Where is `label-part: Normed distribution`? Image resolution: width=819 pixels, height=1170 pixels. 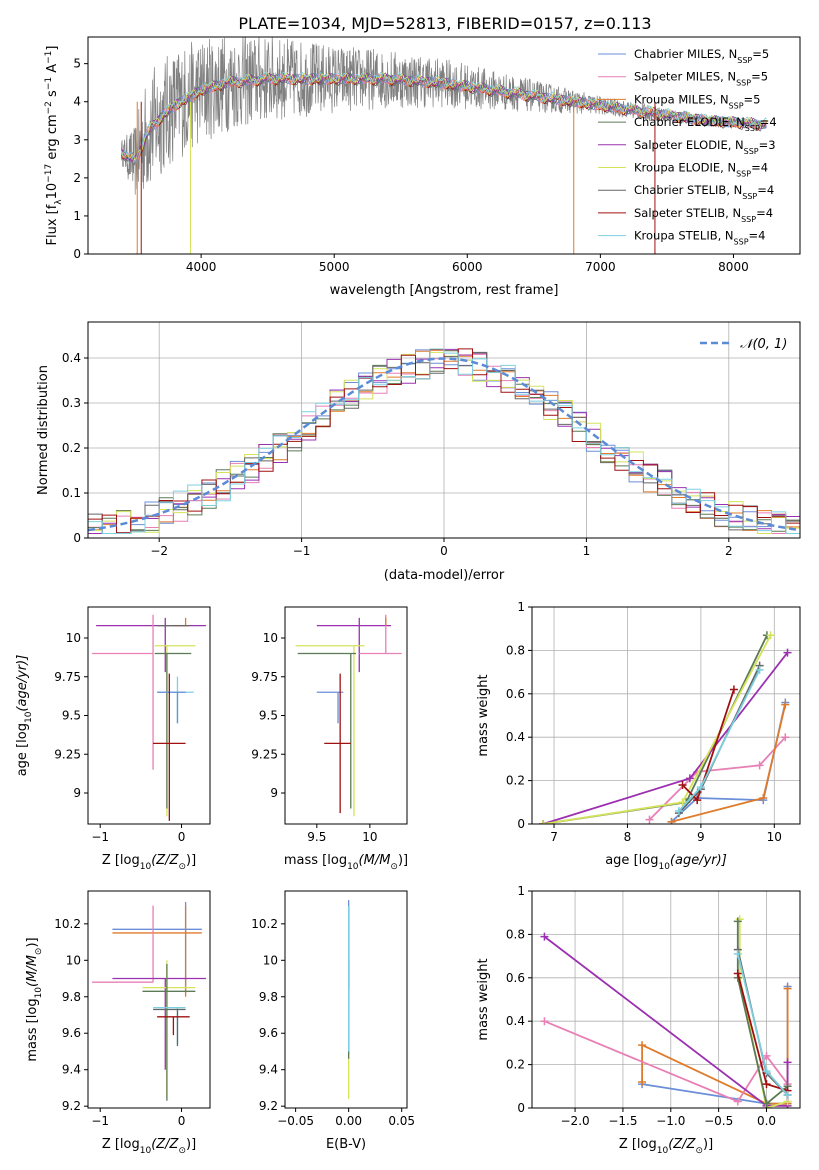
label-part: Normed distribution is located at coordinates (43, 430).